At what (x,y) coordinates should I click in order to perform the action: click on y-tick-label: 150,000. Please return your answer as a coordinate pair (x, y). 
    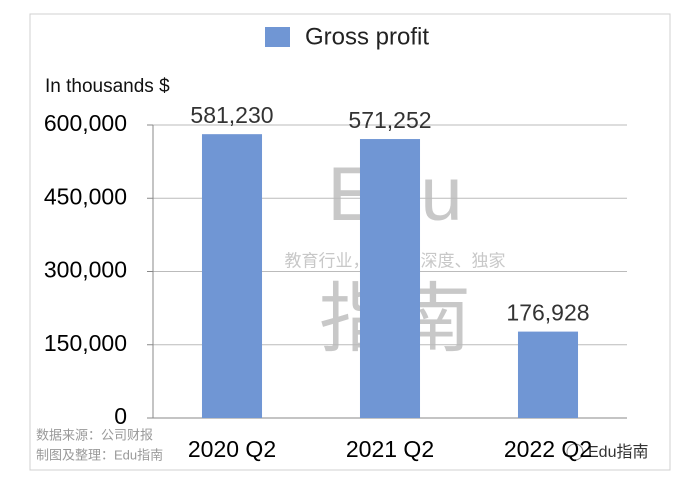
    Looking at the image, I should click on (85, 343).